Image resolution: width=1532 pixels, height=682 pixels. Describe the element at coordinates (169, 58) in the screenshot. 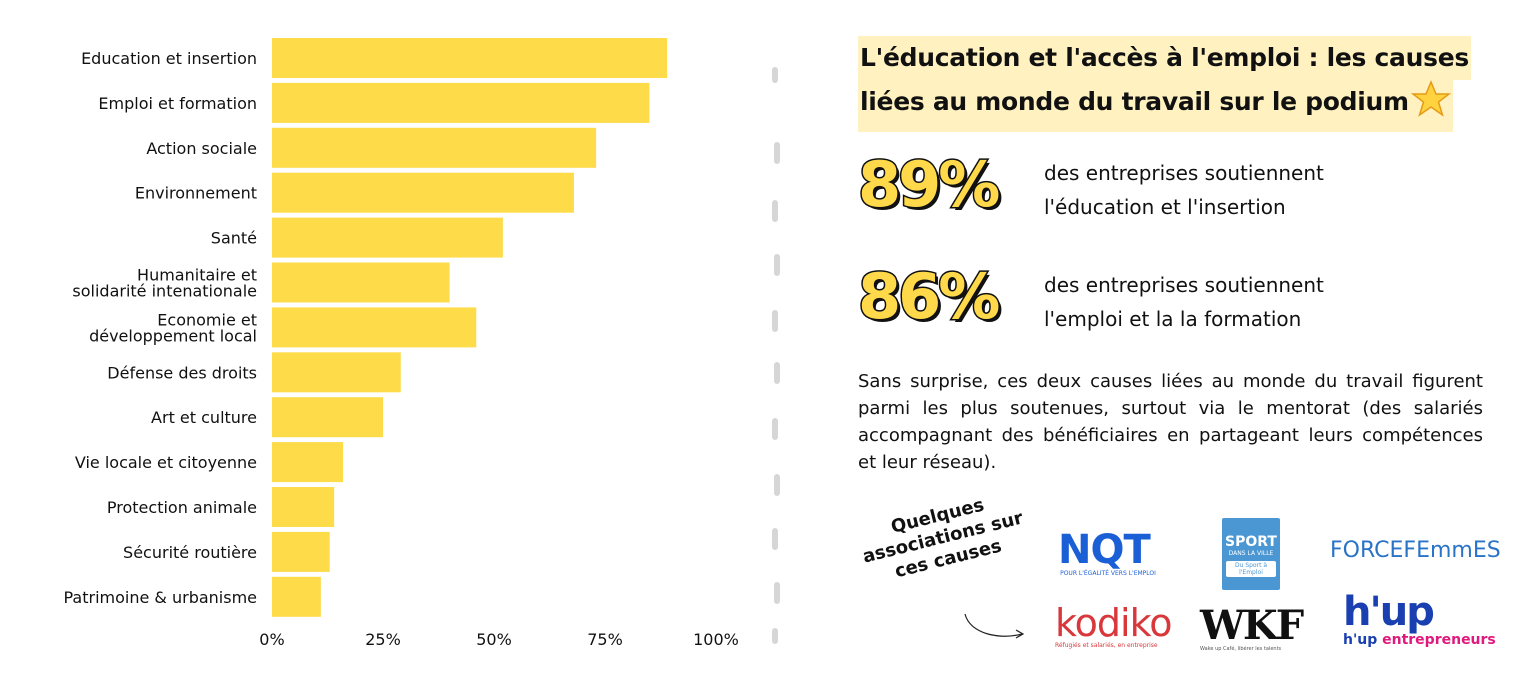

I see `category-label-1: Education et insertion` at that location.